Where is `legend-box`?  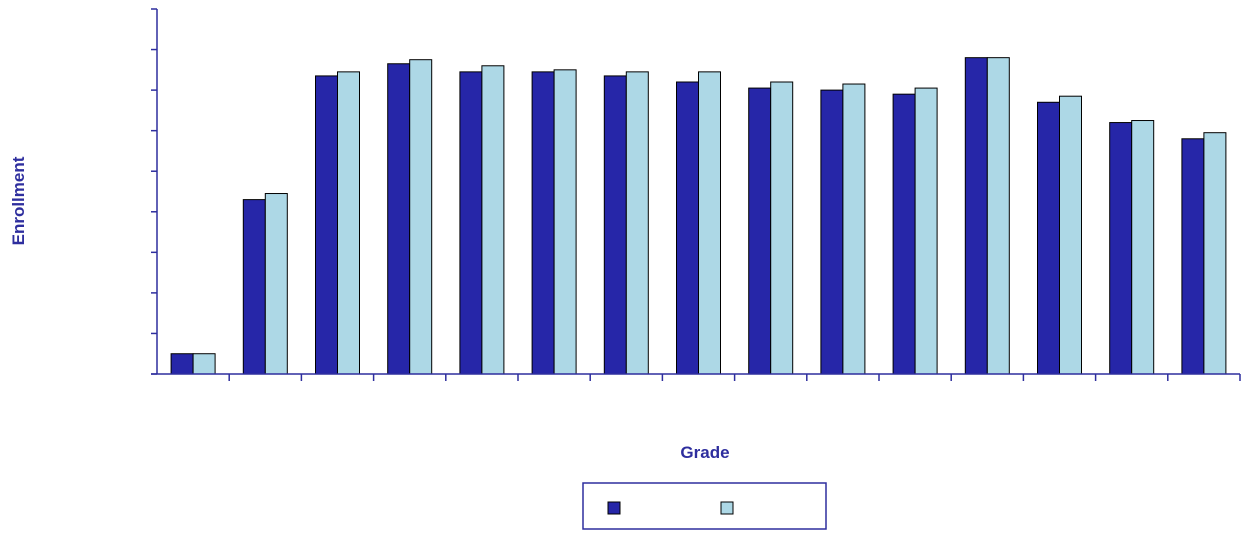
legend-box is located at coordinates (704, 506).